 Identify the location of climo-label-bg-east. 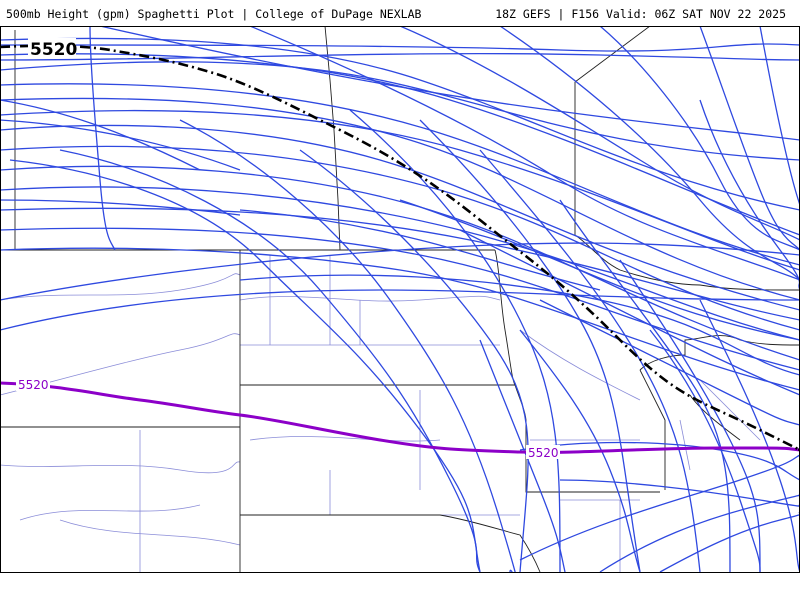
(543, 452).